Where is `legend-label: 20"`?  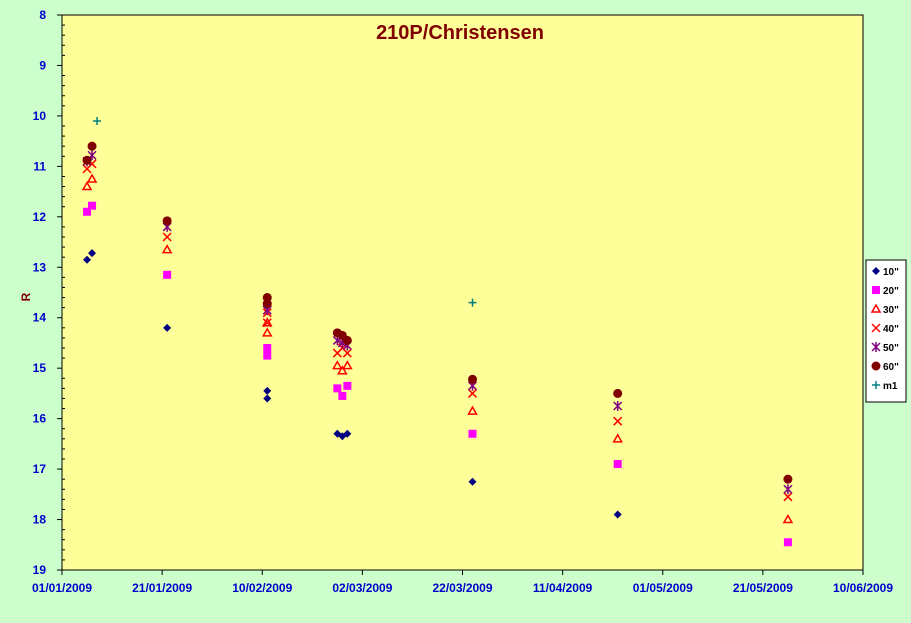
legend-label: 20" is located at coordinates (891, 291).